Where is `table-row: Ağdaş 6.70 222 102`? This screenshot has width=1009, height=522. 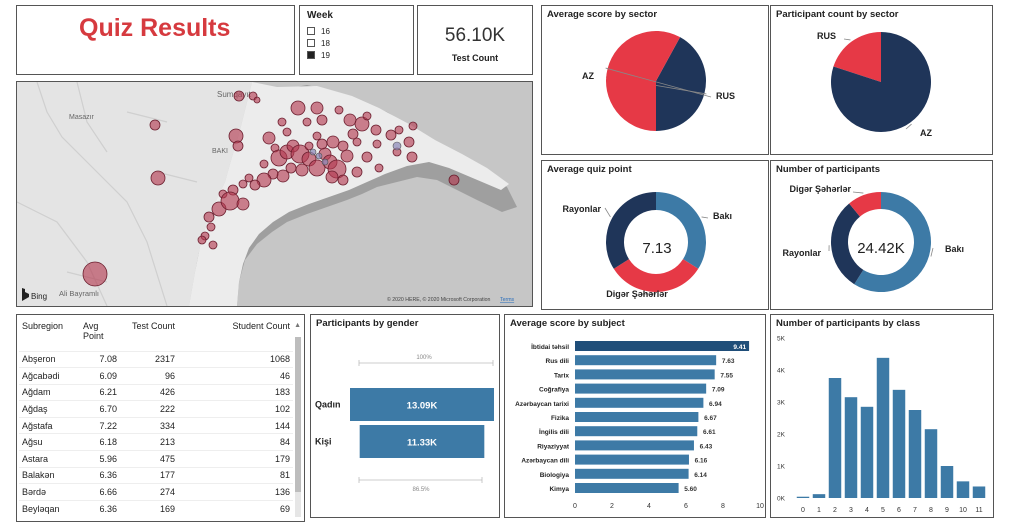
table-row: Ağdaş 6.70 222 102 is located at coordinates (156, 409).